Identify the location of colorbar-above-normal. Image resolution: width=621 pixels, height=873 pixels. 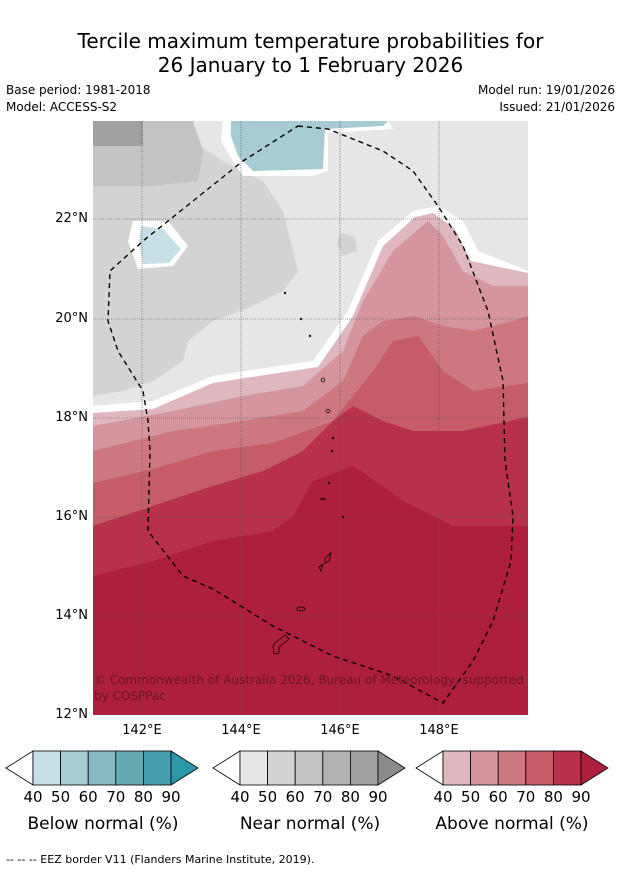
(512, 768).